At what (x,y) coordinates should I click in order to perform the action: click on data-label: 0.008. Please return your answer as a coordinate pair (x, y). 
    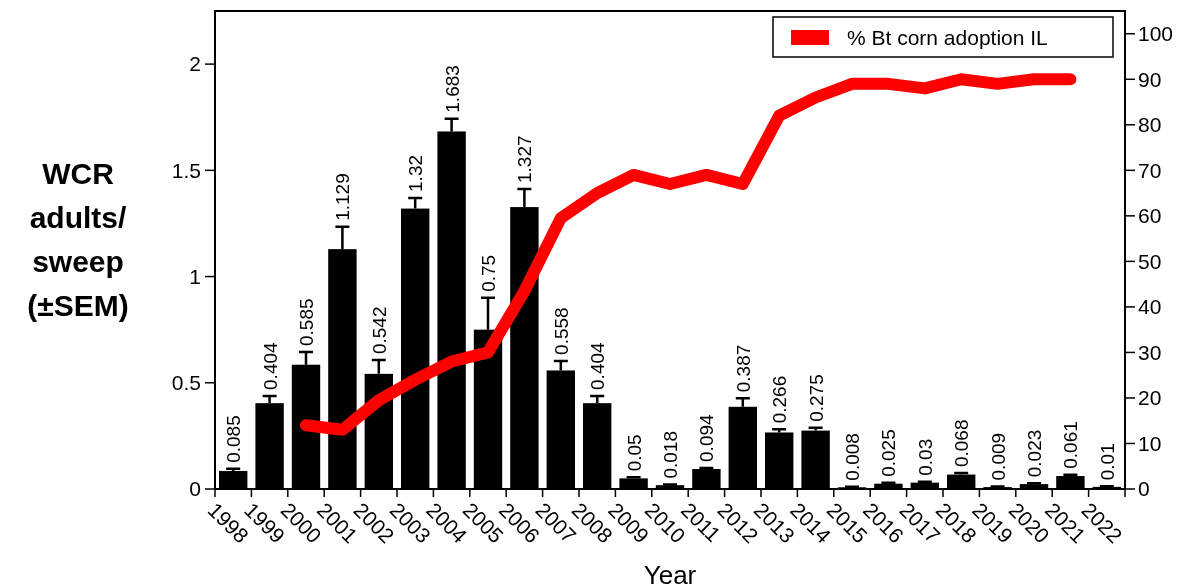
    Looking at the image, I should click on (852, 457).